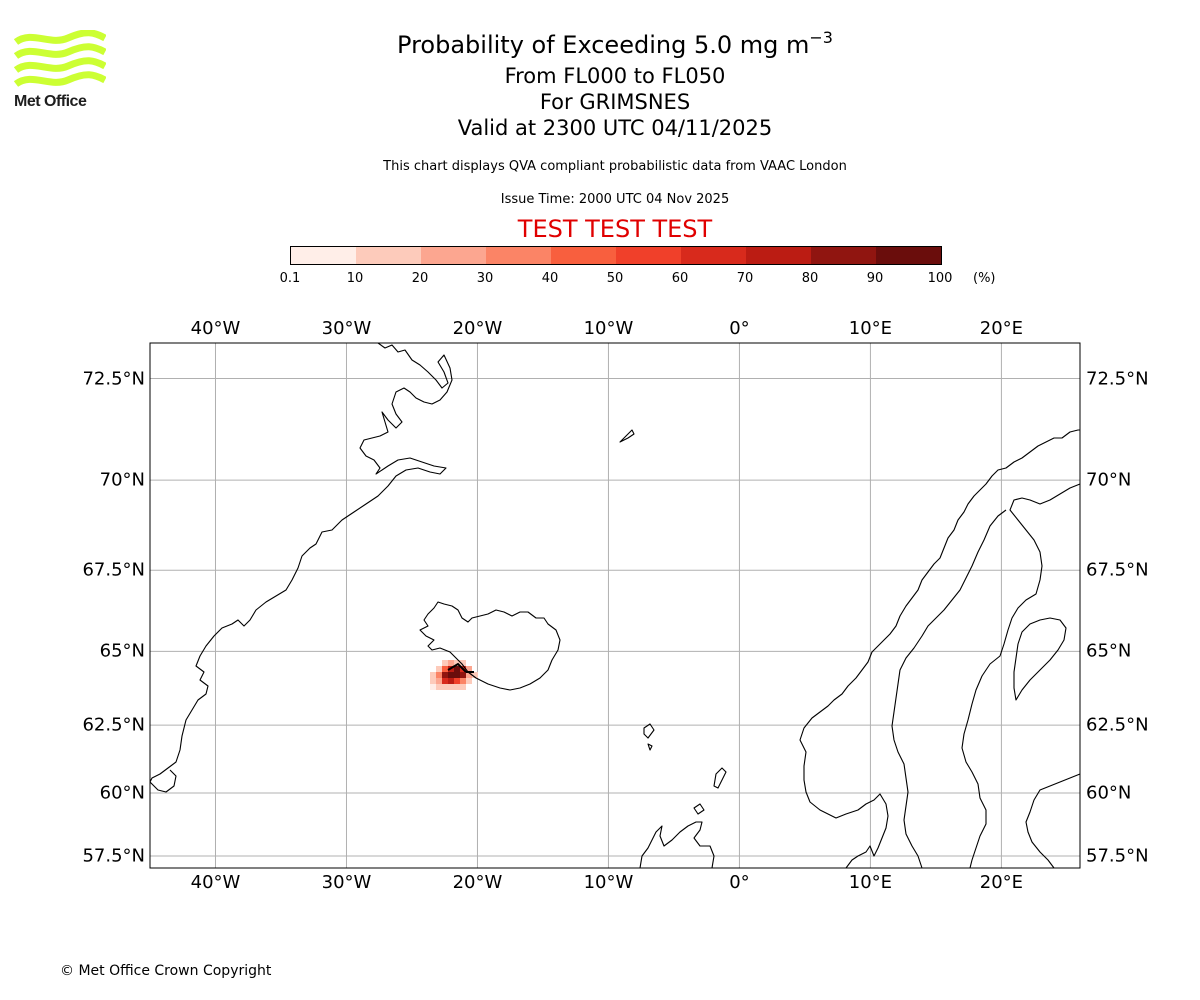 The image size is (1200, 1000). I want to click on colorbar-tick-label: 50, so click(615, 278).